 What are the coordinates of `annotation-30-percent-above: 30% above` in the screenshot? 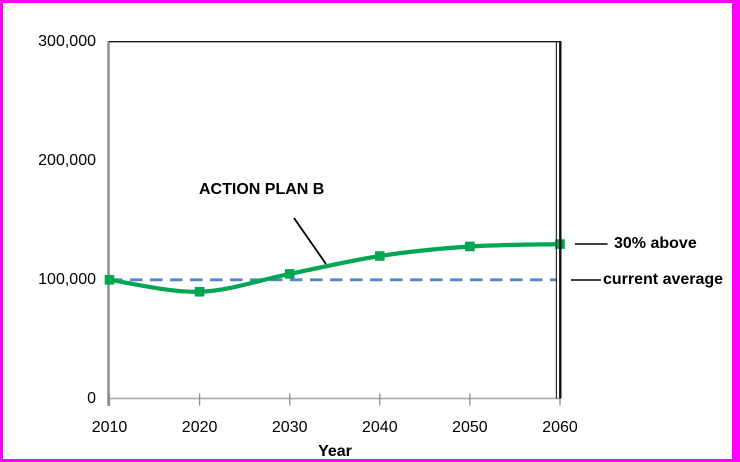 It's located at (655, 243).